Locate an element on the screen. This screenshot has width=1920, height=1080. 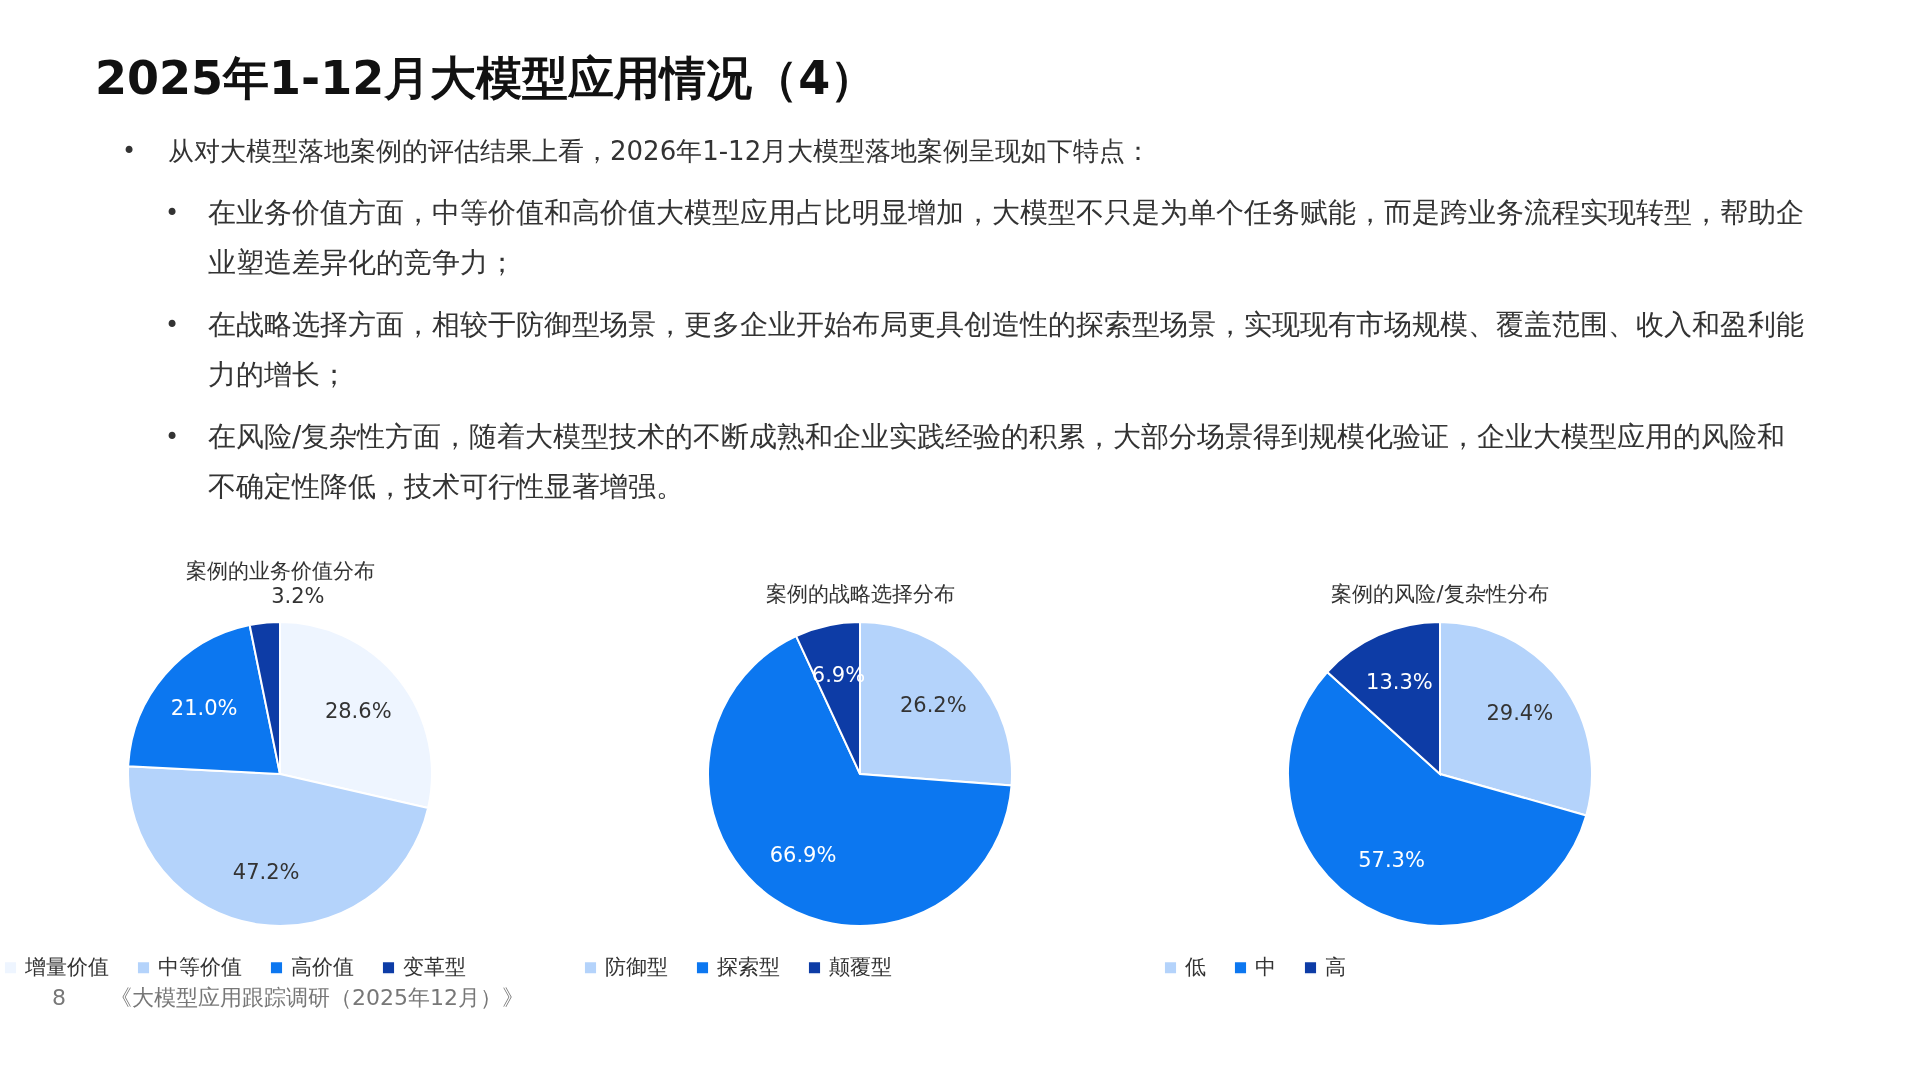
legend-label: 高价值 is located at coordinates (322, 966).